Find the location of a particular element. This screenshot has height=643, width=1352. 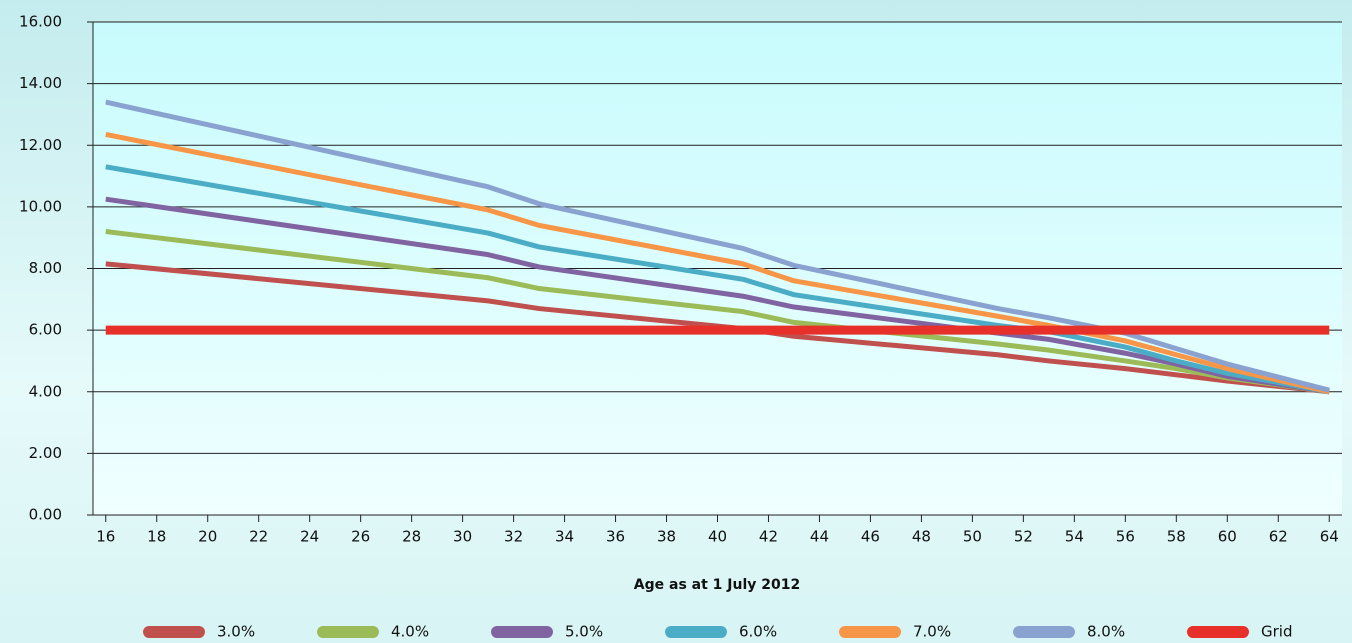

x-tick-label: 50 is located at coordinates (972, 537).